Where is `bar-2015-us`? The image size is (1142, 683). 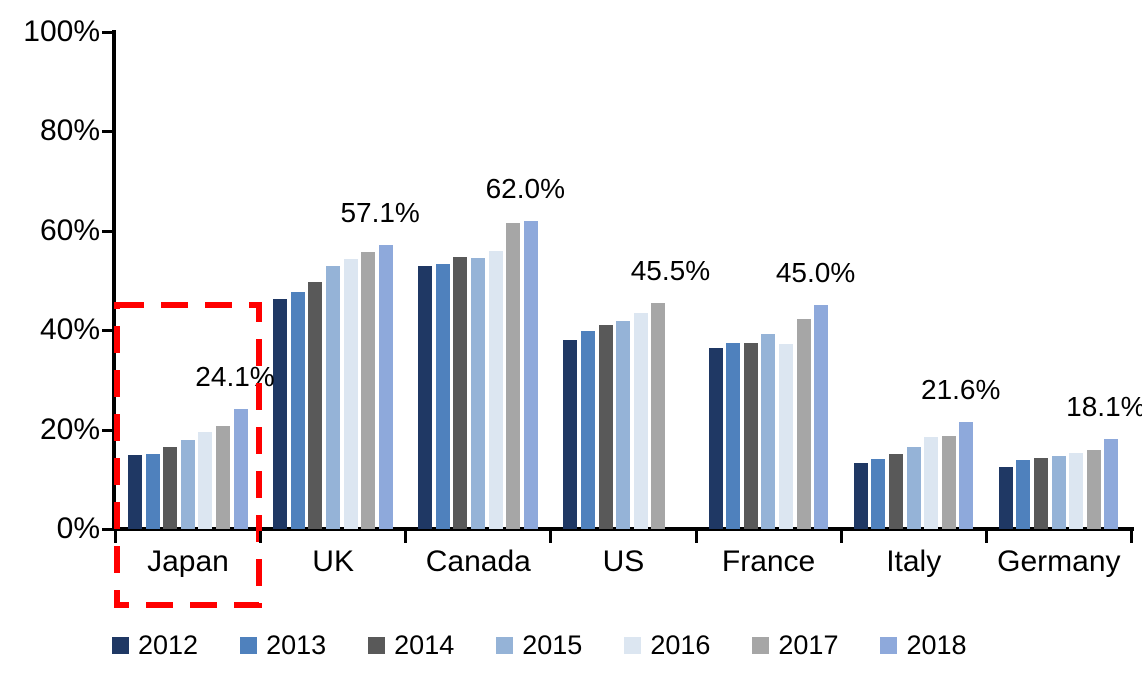 bar-2015-us is located at coordinates (623, 425).